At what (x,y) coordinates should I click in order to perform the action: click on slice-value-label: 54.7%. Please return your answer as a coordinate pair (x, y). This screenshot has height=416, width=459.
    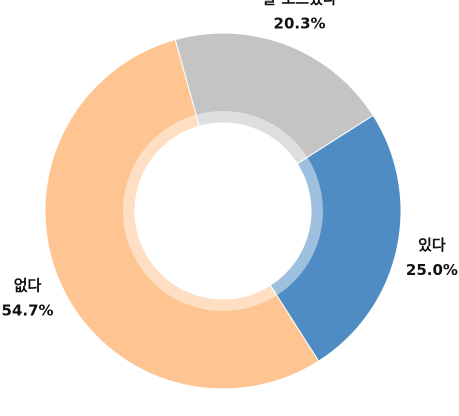
    Looking at the image, I should click on (28, 311).